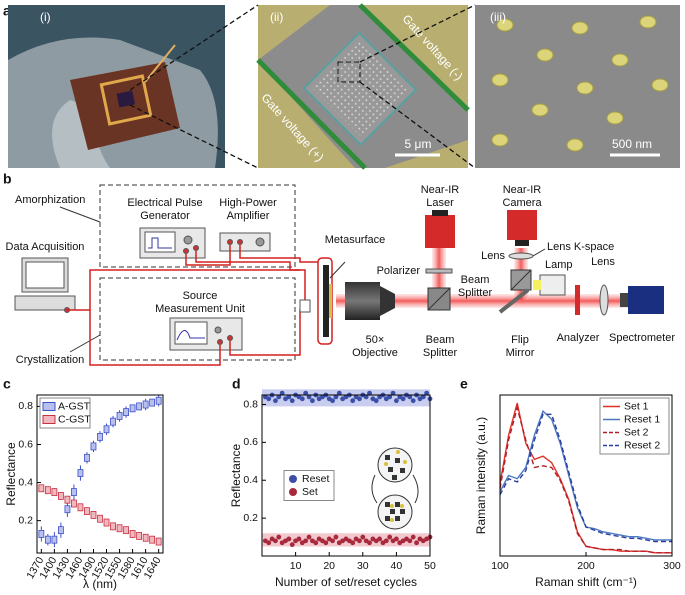 This screenshot has height=595, width=685. Describe the element at coordinates (399, 271) in the screenshot. I see `label: Polarizer` at that location.